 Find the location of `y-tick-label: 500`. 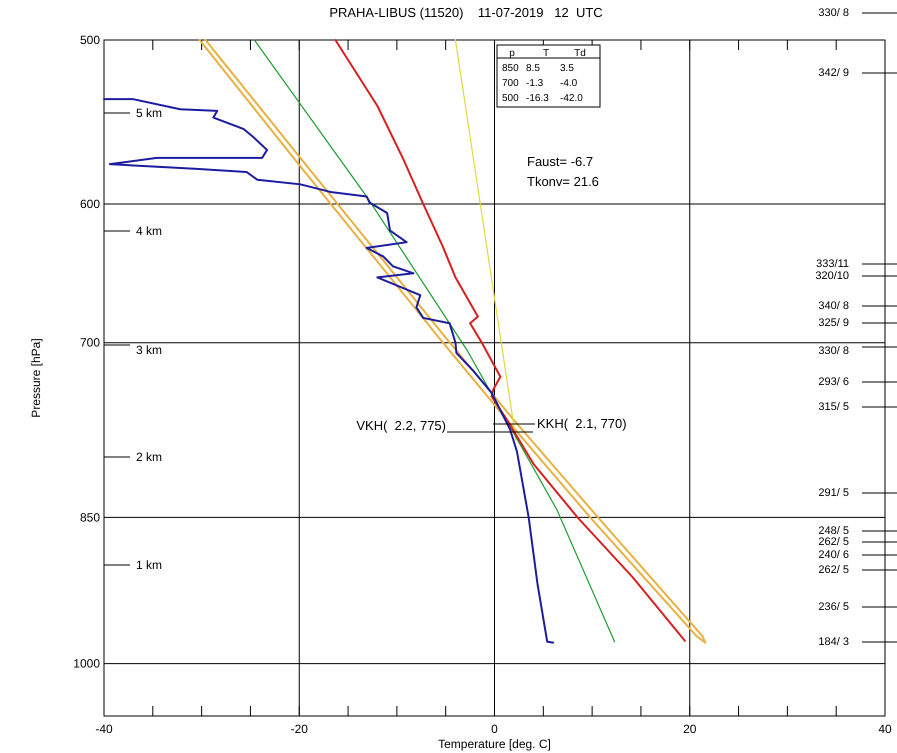

y-tick-label: 500 is located at coordinates (90, 40).